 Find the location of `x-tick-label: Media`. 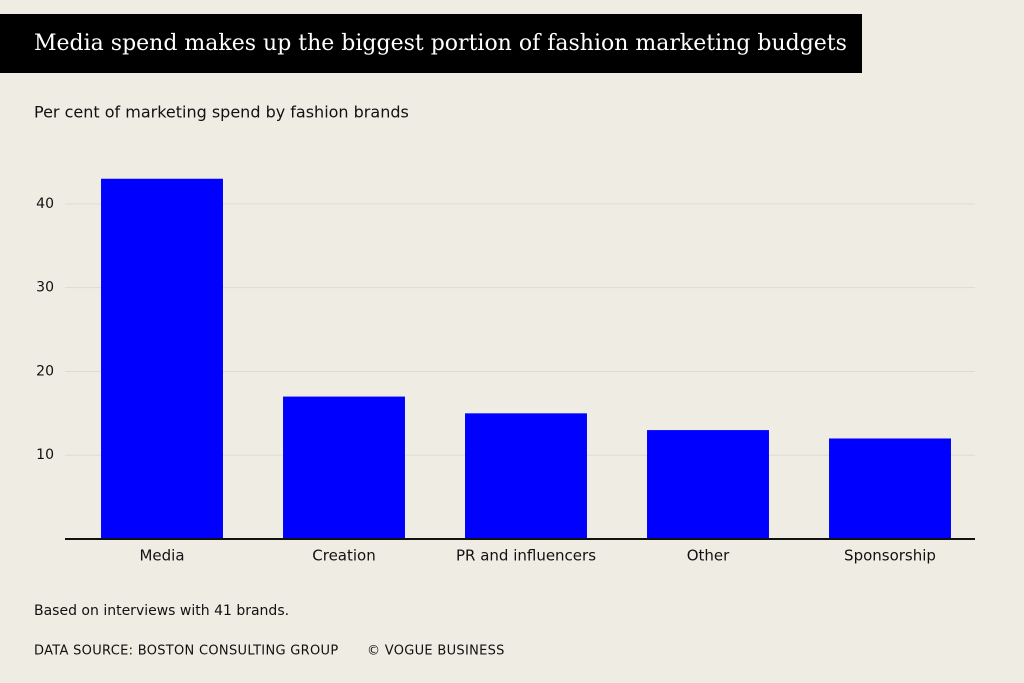

x-tick-label: Media is located at coordinates (161, 556).